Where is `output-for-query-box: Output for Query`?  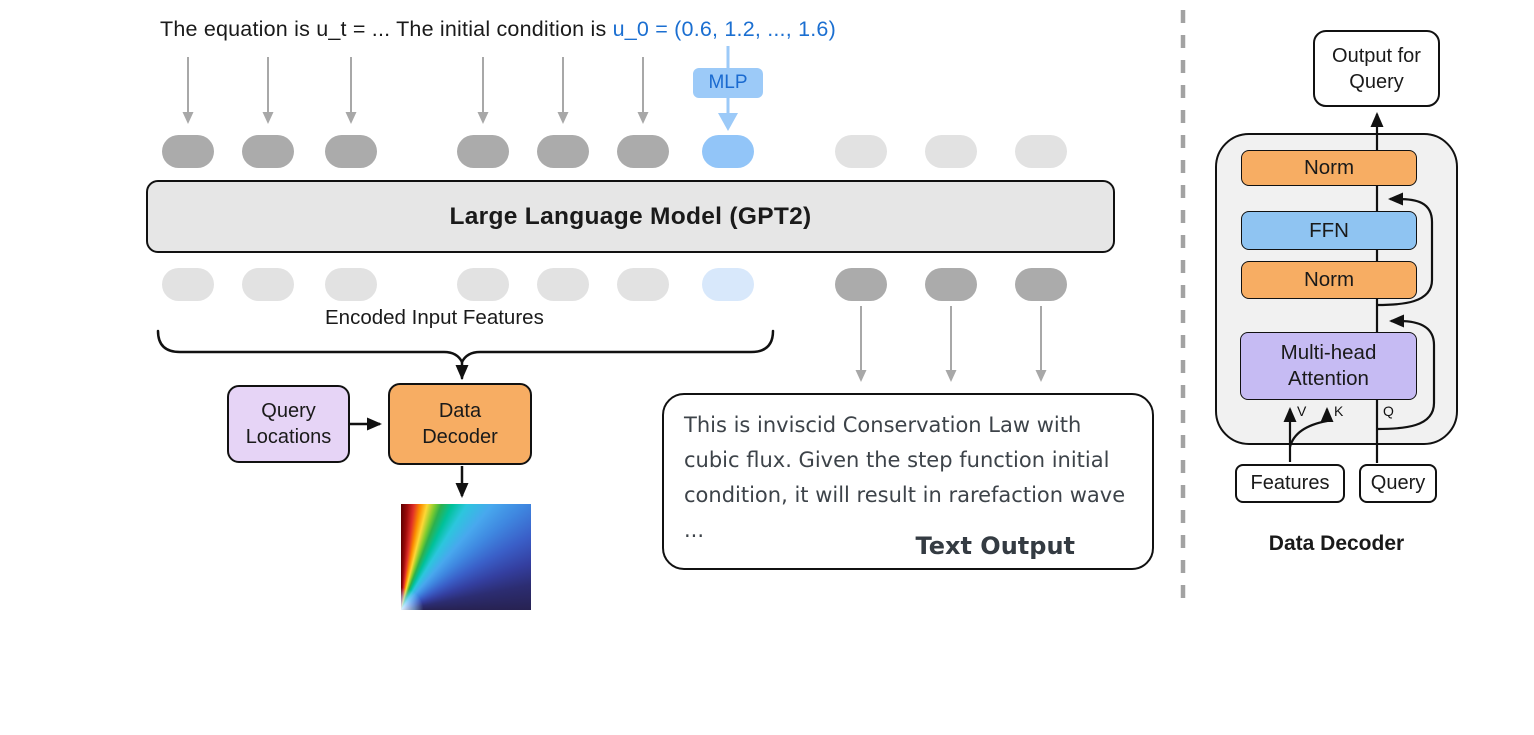 output-for-query-box: Output for Query is located at coordinates (1376, 68).